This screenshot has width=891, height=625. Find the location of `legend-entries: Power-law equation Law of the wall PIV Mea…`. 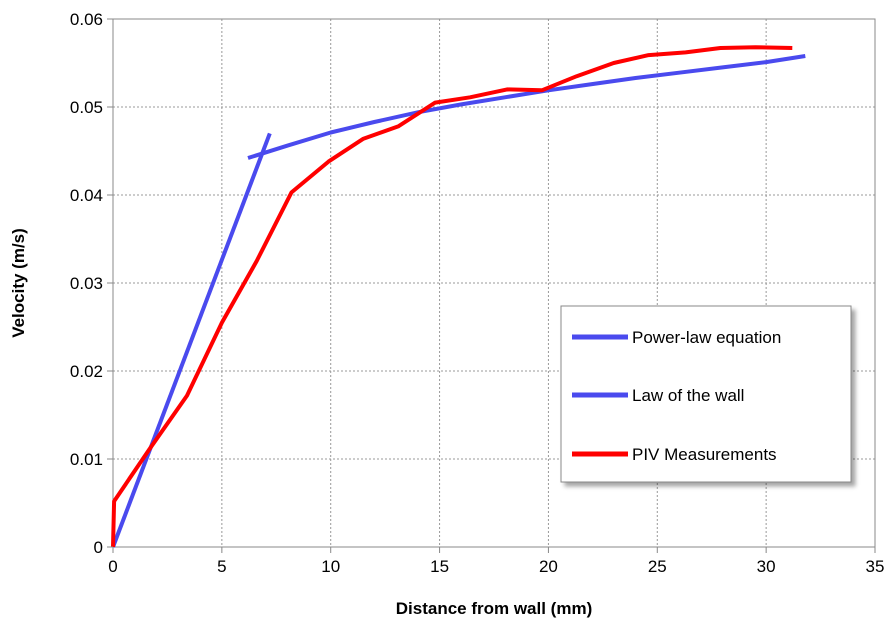

legend-entries: Power-law equation Law of the wall PIV Mea… is located at coordinates (676, 396).